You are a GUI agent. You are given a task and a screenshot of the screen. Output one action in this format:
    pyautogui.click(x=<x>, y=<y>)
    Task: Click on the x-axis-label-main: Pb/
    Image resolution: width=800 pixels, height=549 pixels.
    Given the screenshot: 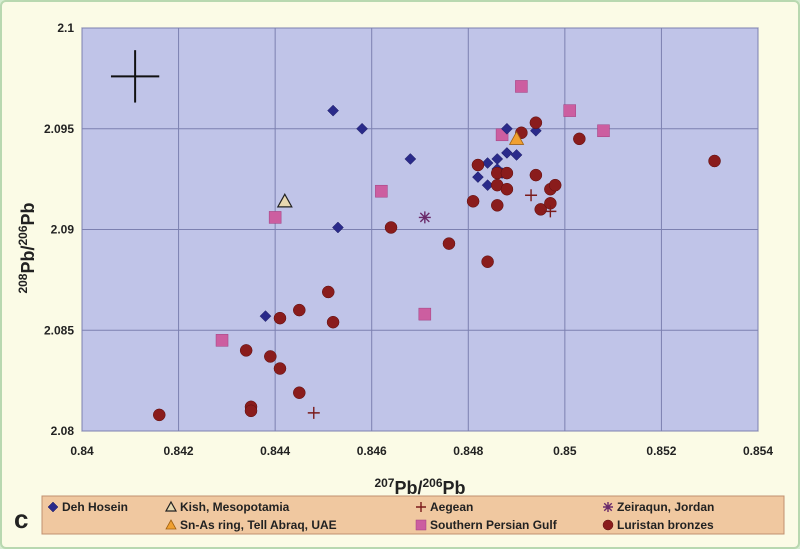 What is the action you would take?
    pyautogui.click(x=408, y=488)
    